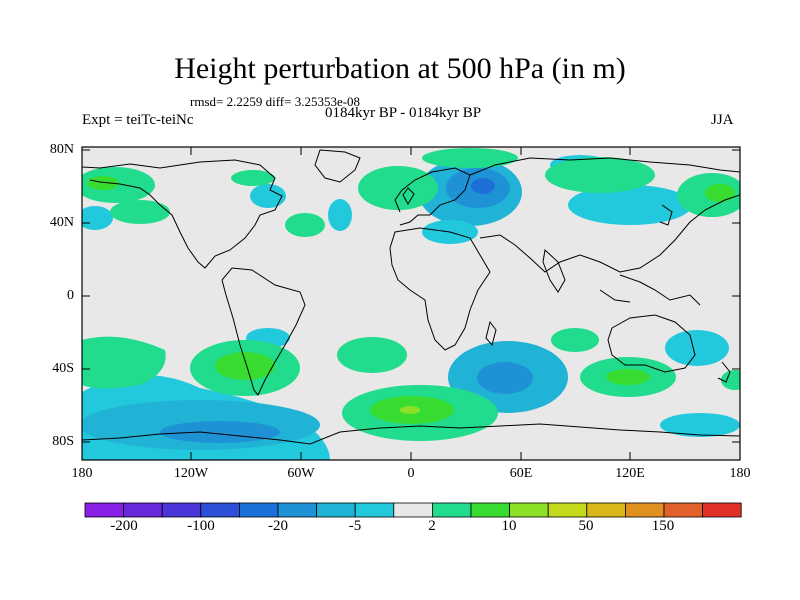 The image size is (800, 600). I want to click on colorbar-label-neg20: -20, so click(278, 526).